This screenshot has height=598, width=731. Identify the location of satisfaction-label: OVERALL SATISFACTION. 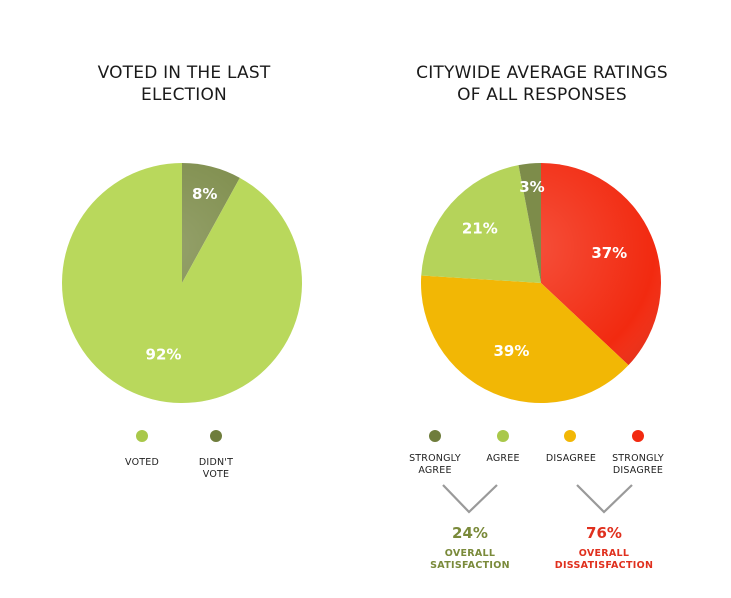
(470, 559).